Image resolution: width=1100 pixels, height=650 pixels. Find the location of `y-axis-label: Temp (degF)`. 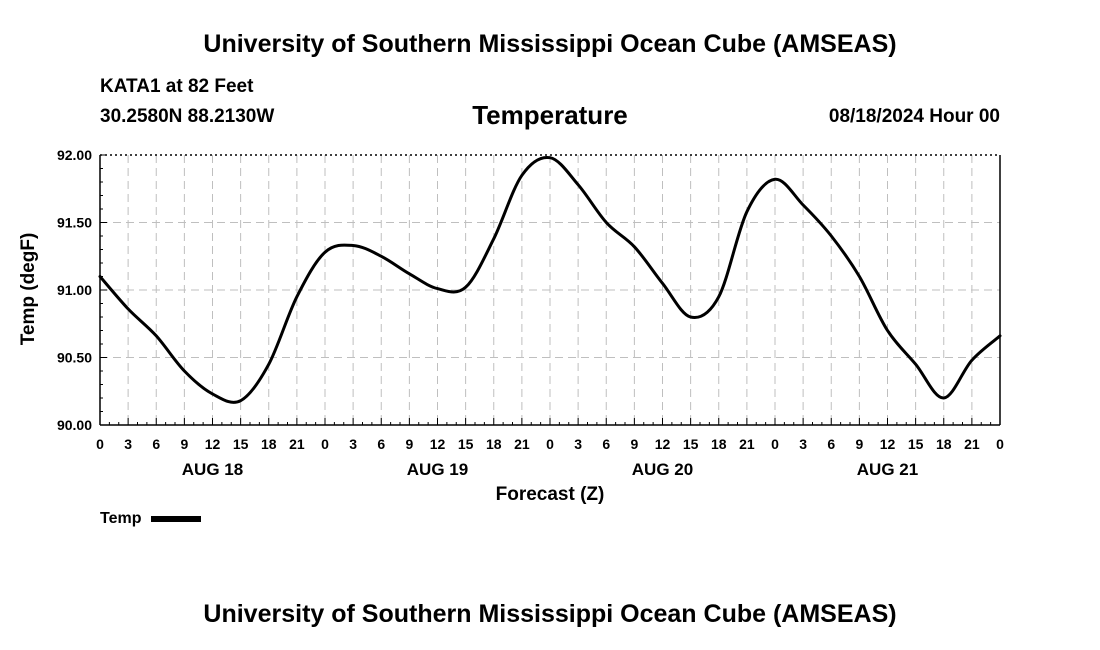

y-axis-label: Temp (degF) is located at coordinates (28, 289).